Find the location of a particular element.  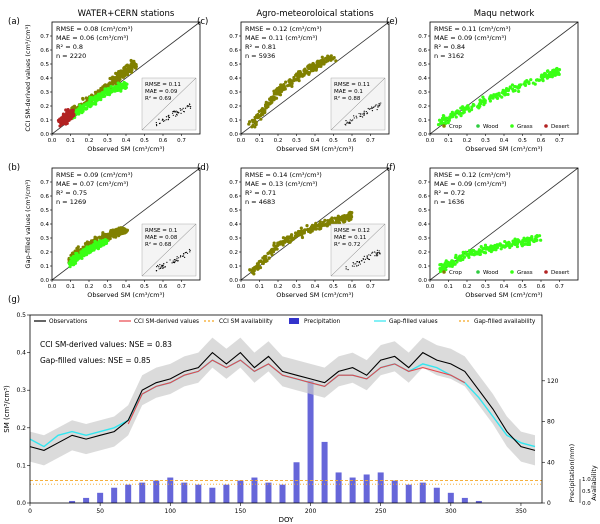

x-tick-label: 0.4 is located at coordinates (504, 141).